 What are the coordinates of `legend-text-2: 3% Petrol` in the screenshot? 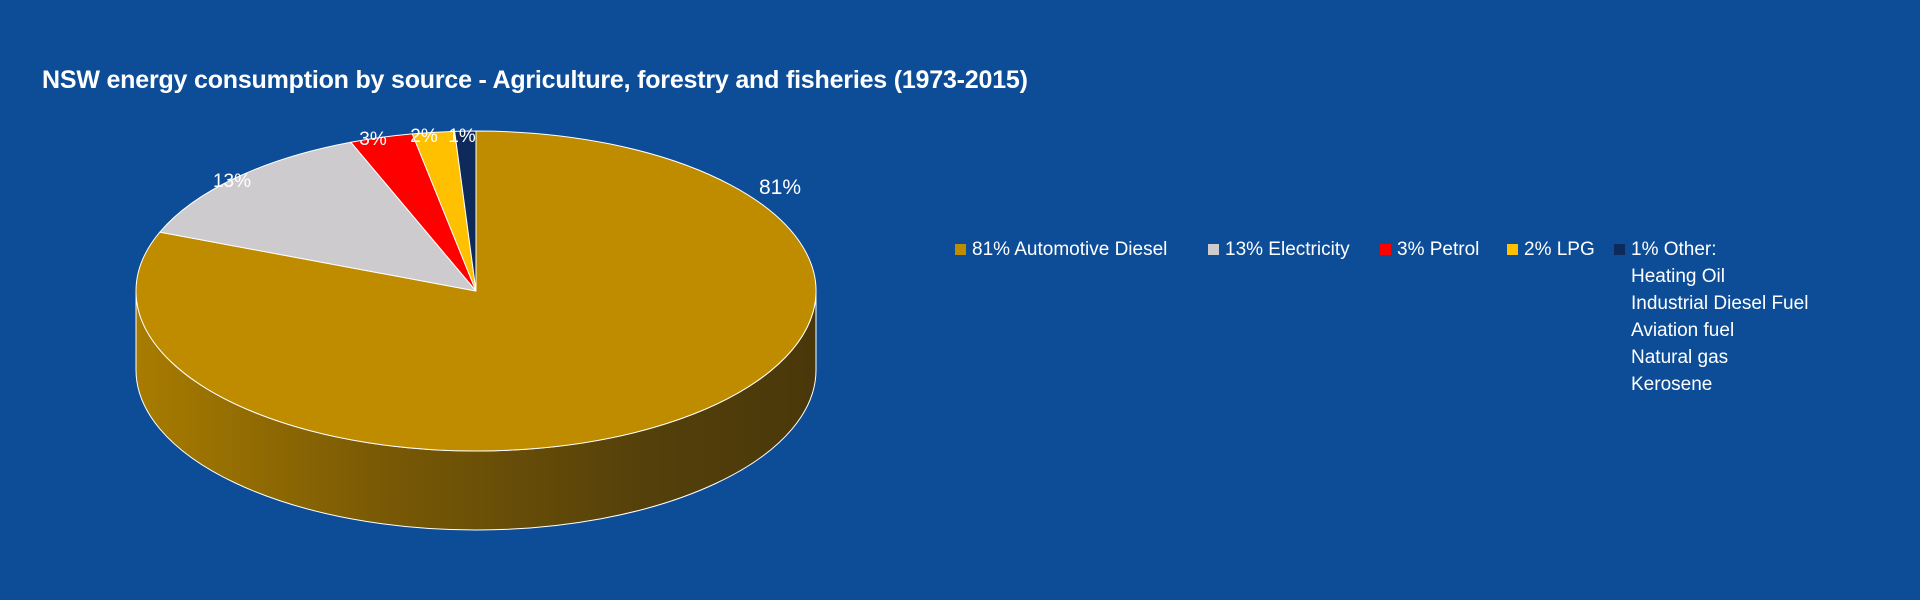 It's located at (1438, 249).